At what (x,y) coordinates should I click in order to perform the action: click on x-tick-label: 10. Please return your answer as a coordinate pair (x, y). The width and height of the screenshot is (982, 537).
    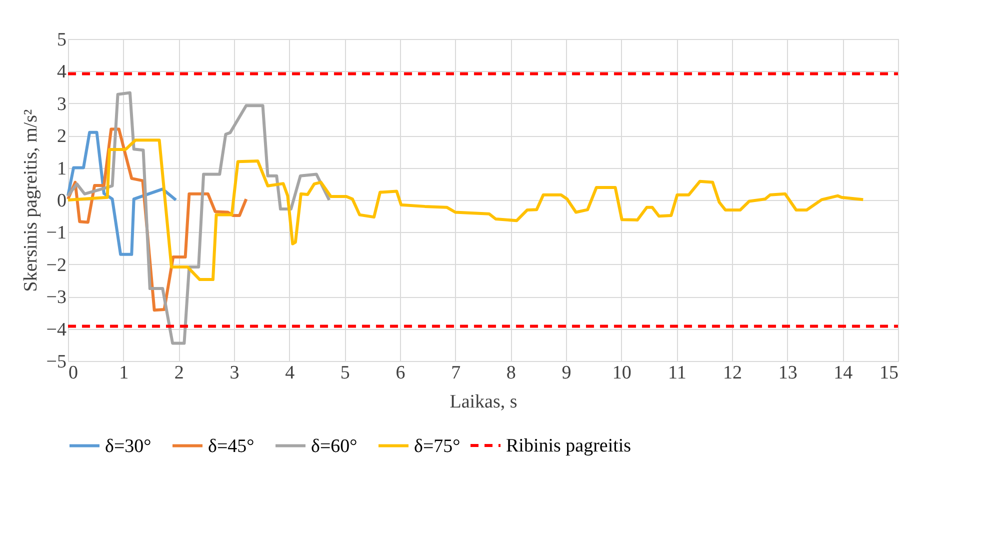
    Looking at the image, I should click on (622, 373).